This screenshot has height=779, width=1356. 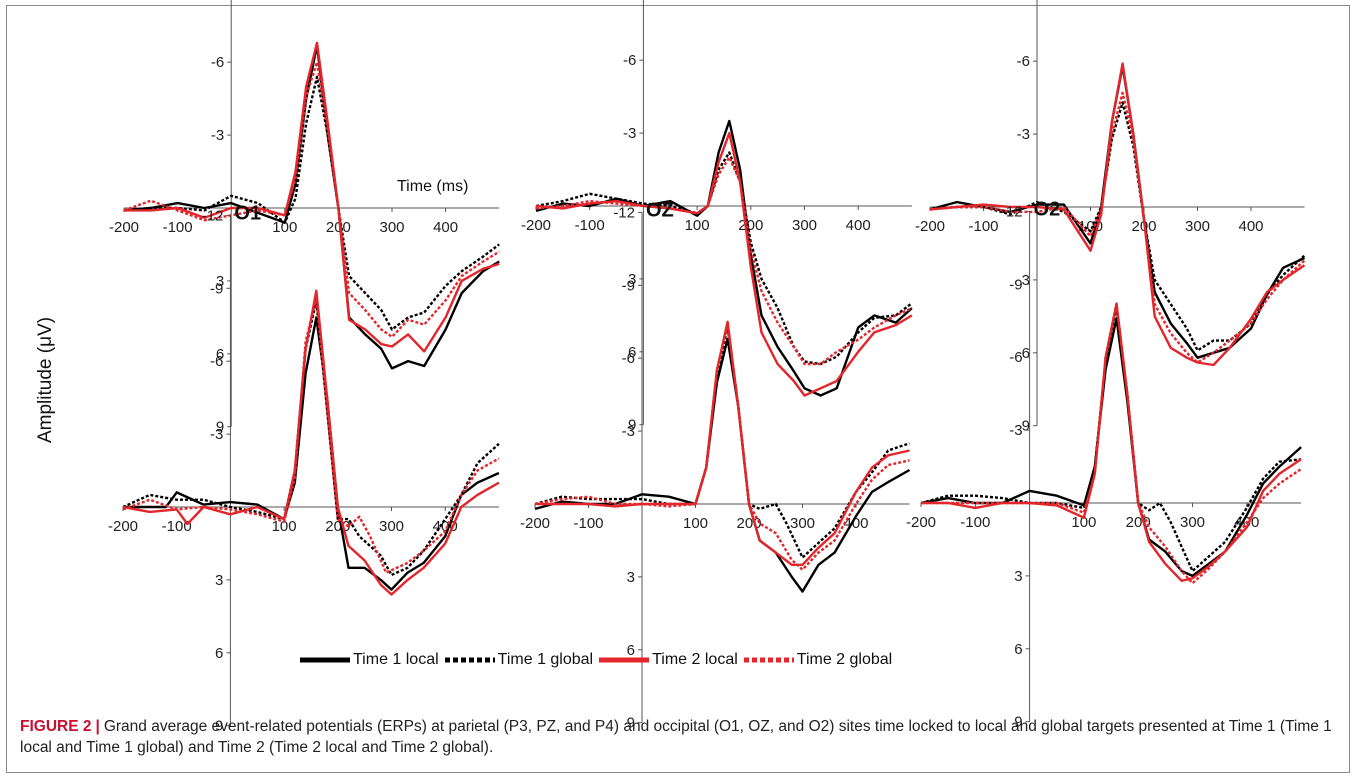 I want to click on legend-label-time2-global: Time 2 global, so click(x=844, y=659).